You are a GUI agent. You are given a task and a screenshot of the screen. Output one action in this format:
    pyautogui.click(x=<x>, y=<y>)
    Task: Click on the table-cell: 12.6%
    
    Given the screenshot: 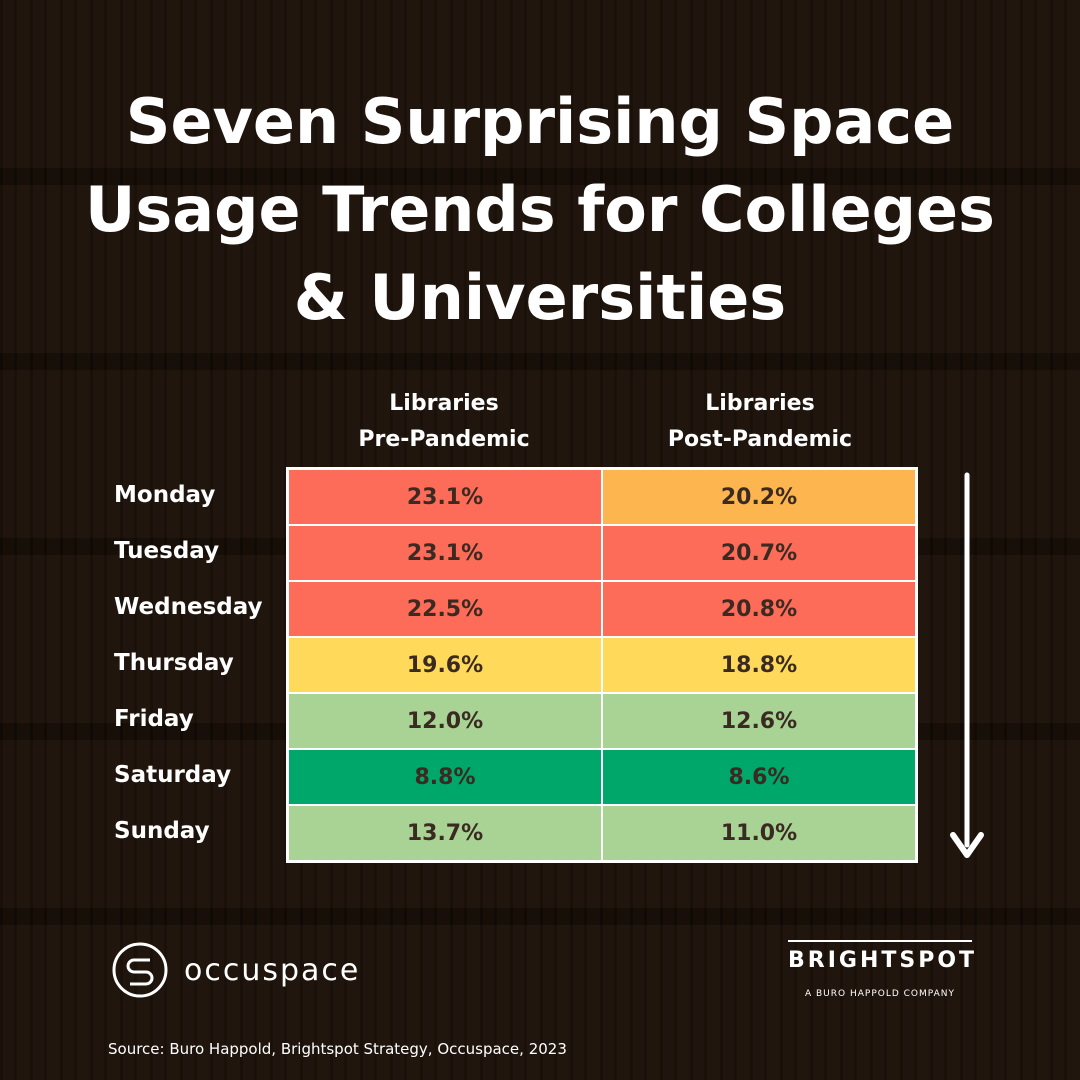 What is the action you would take?
    pyautogui.click(x=759, y=721)
    